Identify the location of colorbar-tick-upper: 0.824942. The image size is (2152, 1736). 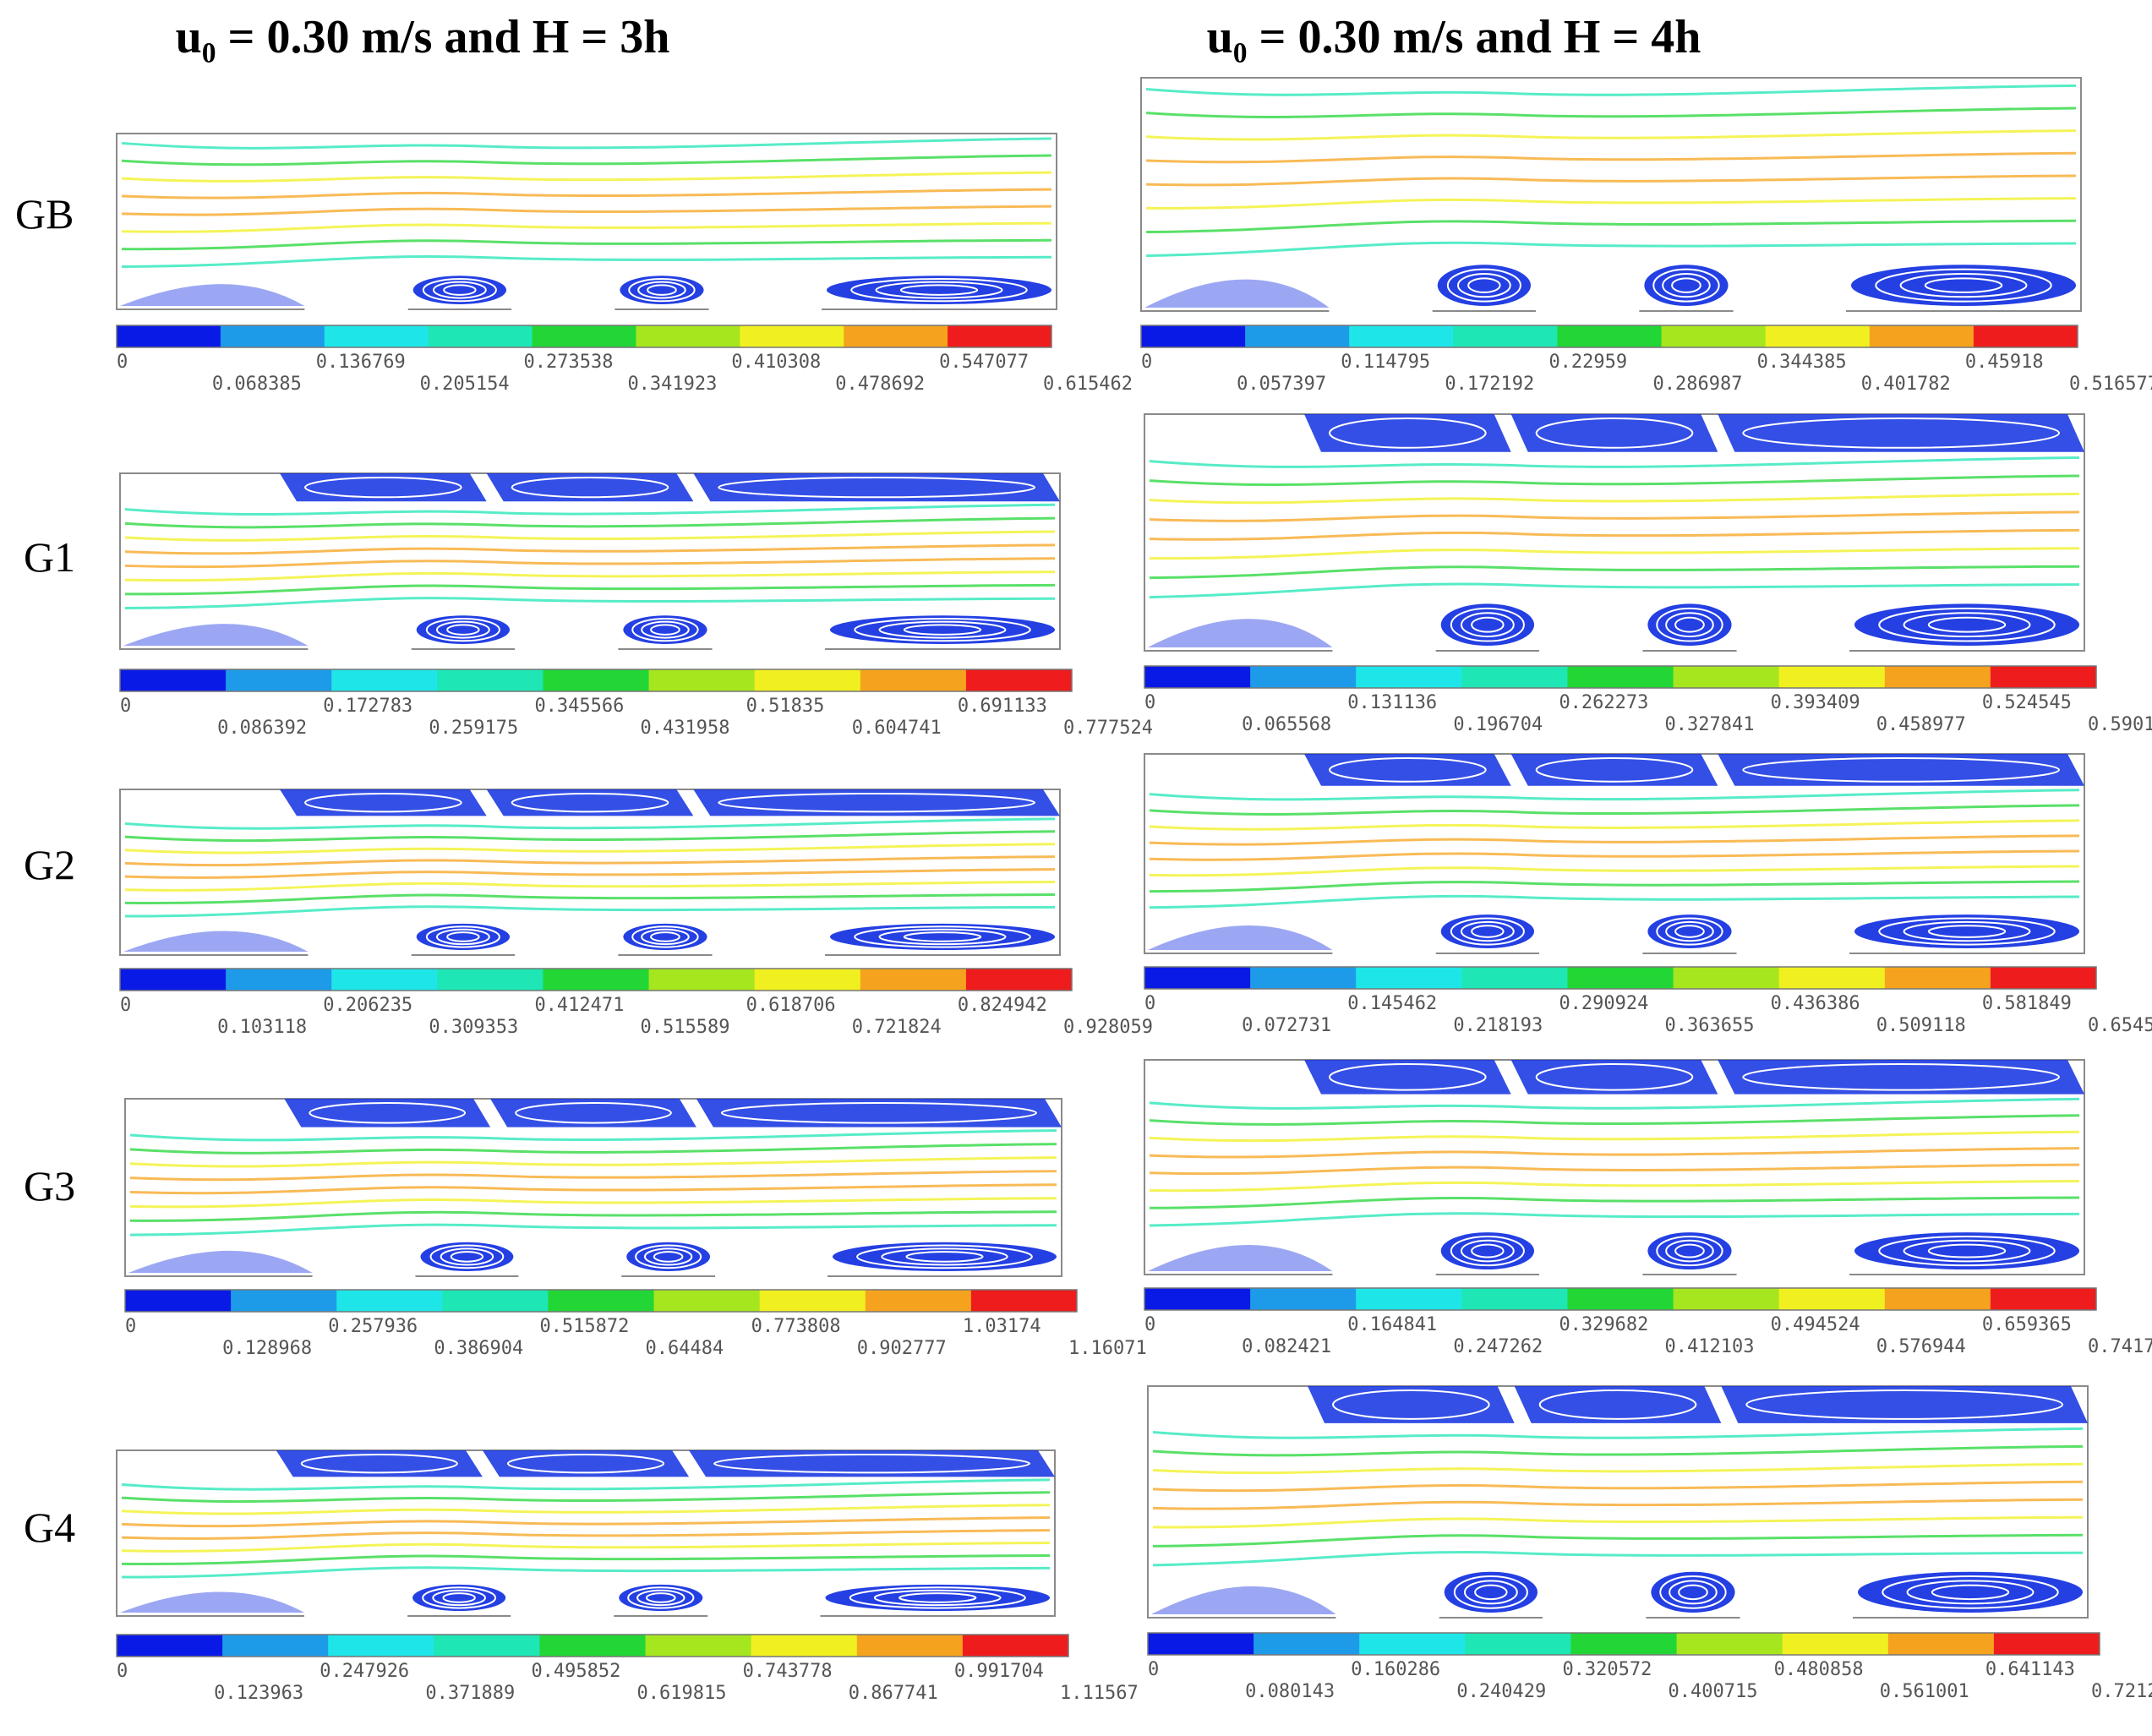
(1002, 1005).